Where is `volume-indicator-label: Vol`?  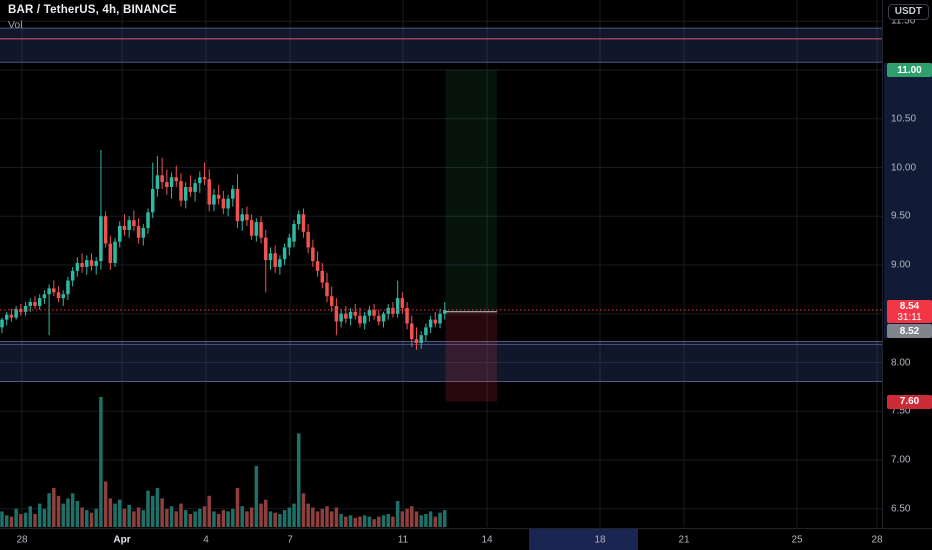
volume-indicator-label: Vol is located at coordinates (15, 25).